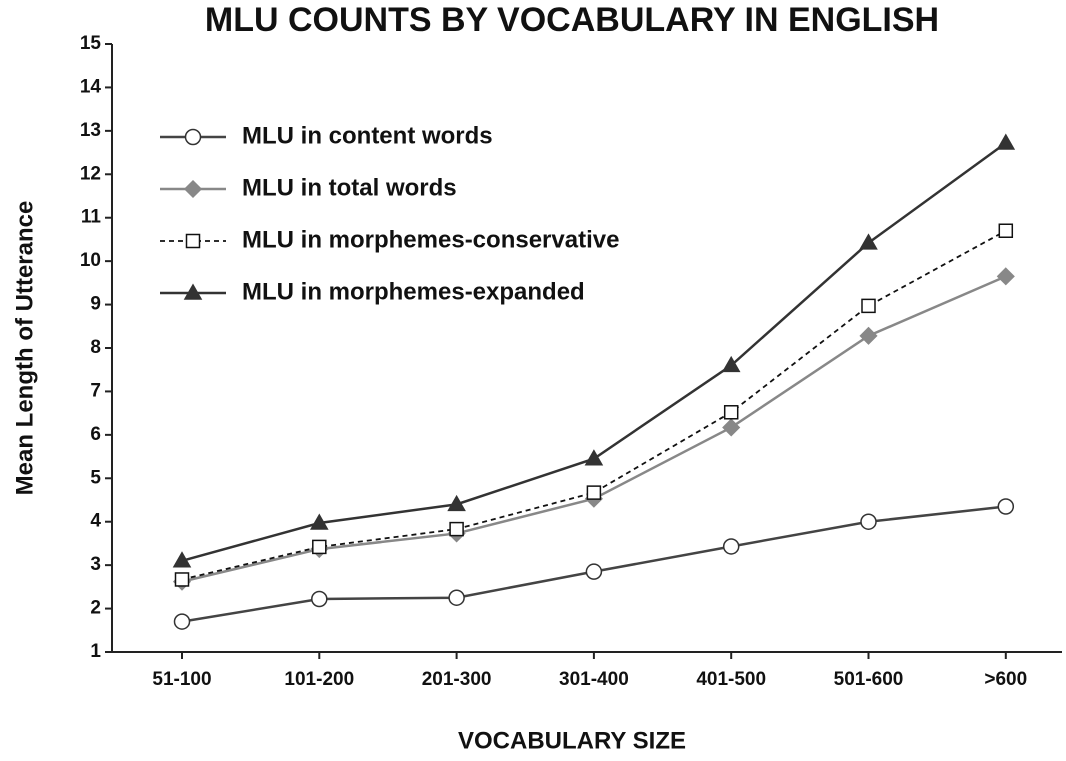 The height and width of the screenshot is (761, 1066). I want to click on y-tick-label: 8, so click(95, 347).